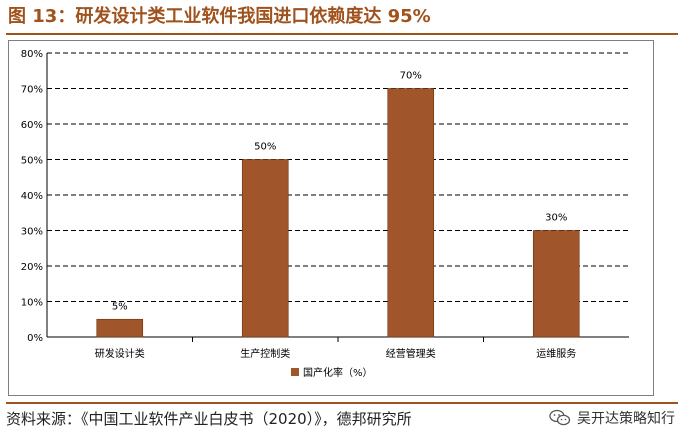 This screenshot has width=683, height=443. Describe the element at coordinates (32, 90) in the screenshot. I see `y-tick-label: 70%` at that location.